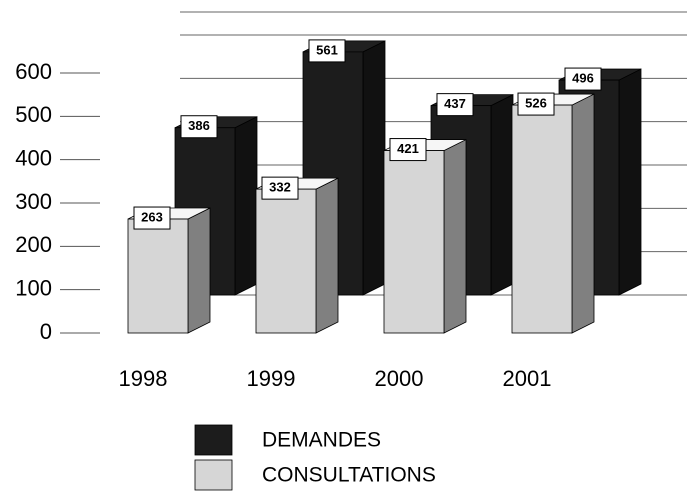  I want to click on x-tick-label: 2001, so click(527, 378).